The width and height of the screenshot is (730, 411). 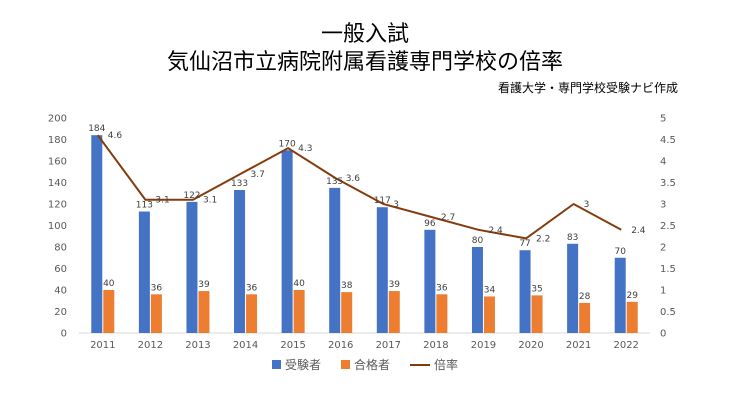 What do you see at coordinates (668, 312) in the screenshot?
I see `y2-tick-label: 0.5` at bounding box center [668, 312].